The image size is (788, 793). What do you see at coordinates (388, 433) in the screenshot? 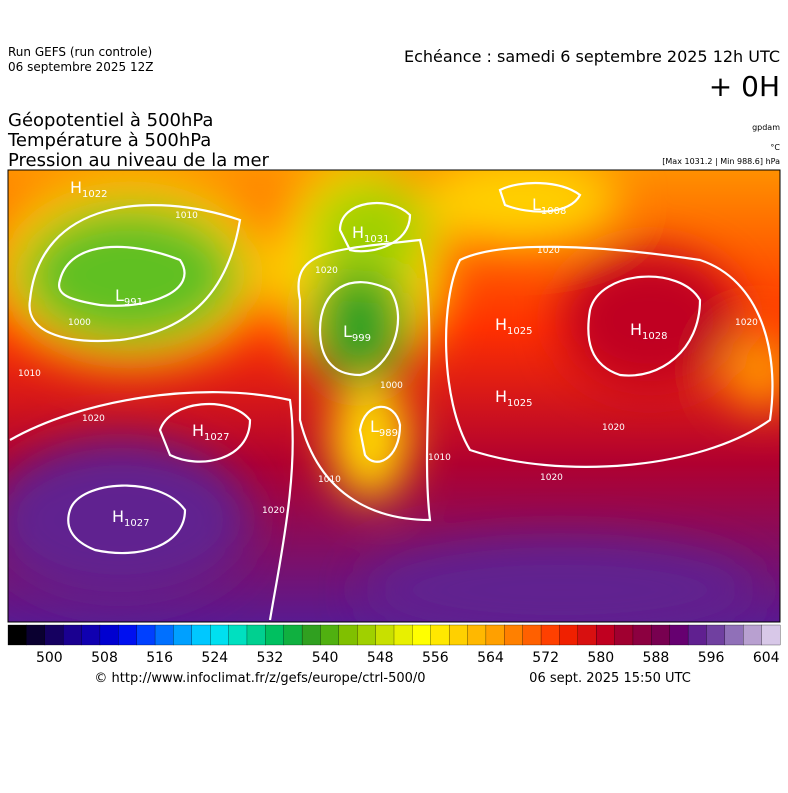
I see `center-value: 989` at bounding box center [388, 433].